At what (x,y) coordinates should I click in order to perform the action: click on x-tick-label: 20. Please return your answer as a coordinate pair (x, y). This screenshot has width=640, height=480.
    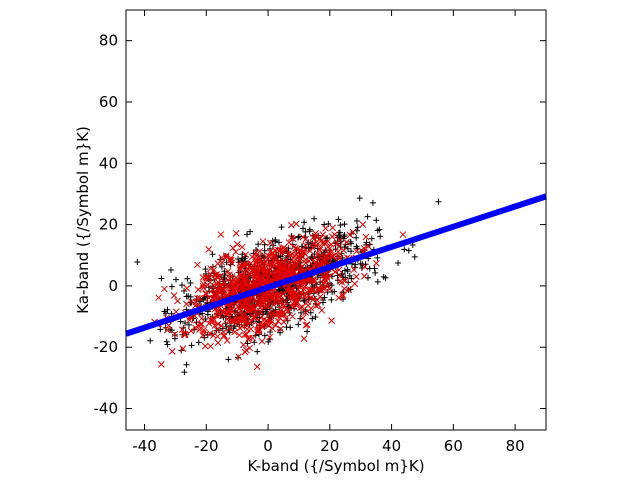
    Looking at the image, I should click on (329, 446).